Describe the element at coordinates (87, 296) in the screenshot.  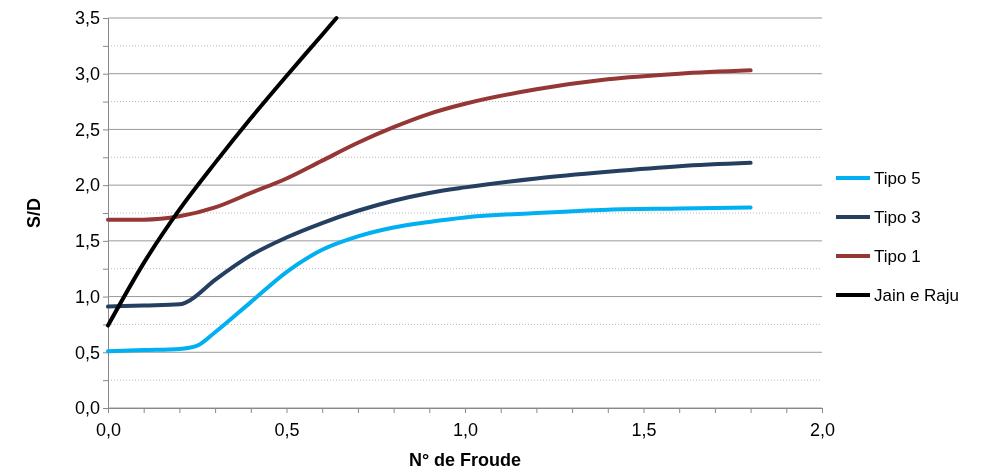
I see `y-tick-label: 1,0` at that location.